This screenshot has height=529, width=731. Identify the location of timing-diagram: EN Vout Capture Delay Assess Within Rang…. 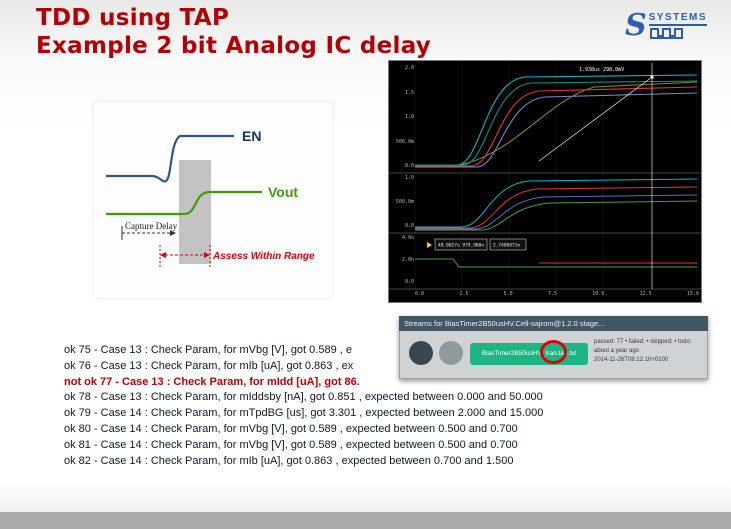
(213, 200).